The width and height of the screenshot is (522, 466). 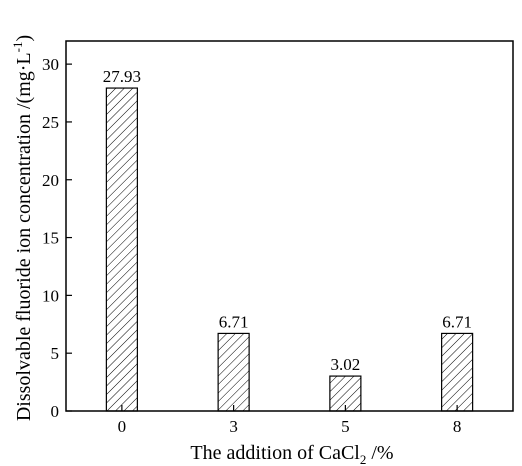 What do you see at coordinates (233, 426) in the screenshot?
I see `x-tick-label: 3` at bounding box center [233, 426].